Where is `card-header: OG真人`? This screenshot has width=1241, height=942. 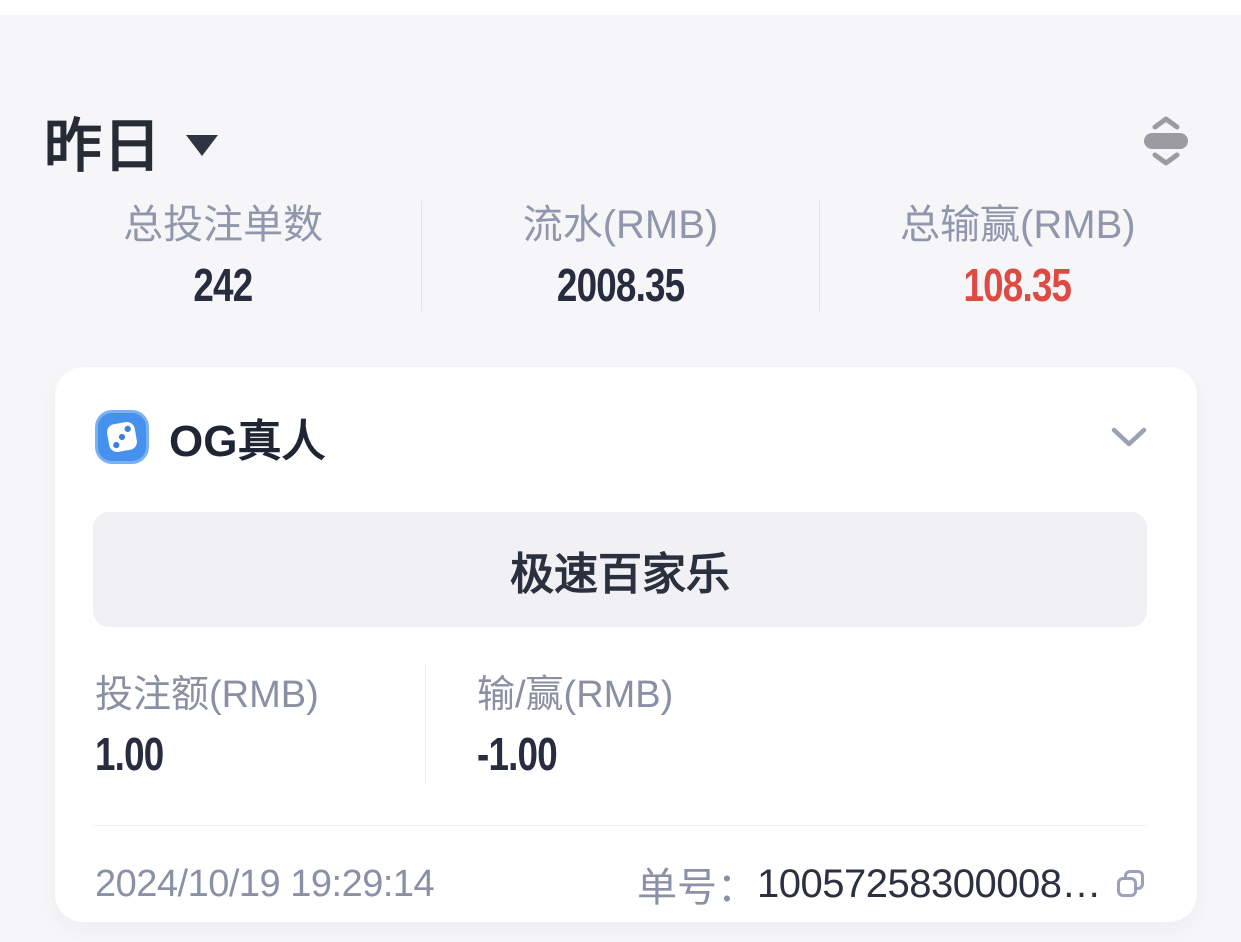
card-header: OG真人 is located at coordinates (626, 418).